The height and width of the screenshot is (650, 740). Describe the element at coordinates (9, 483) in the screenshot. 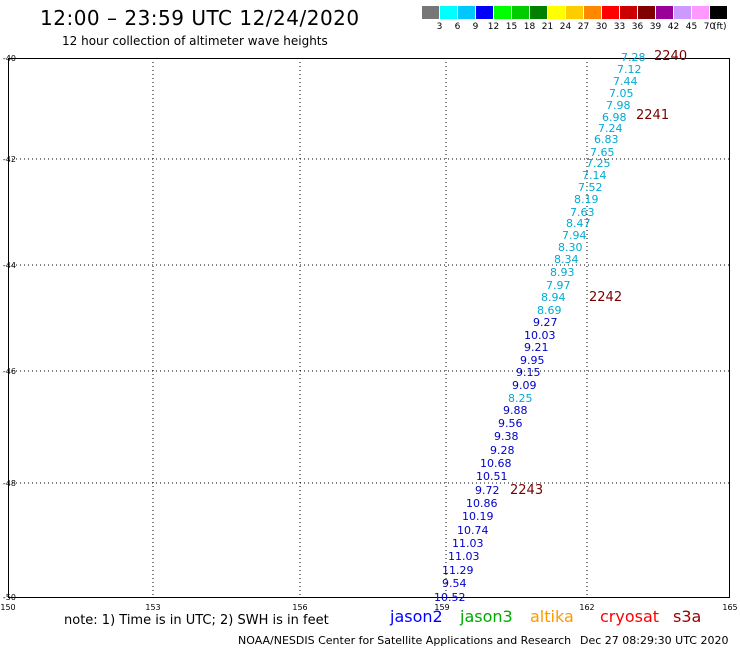

I see `latitude-tick-label: -48` at that location.